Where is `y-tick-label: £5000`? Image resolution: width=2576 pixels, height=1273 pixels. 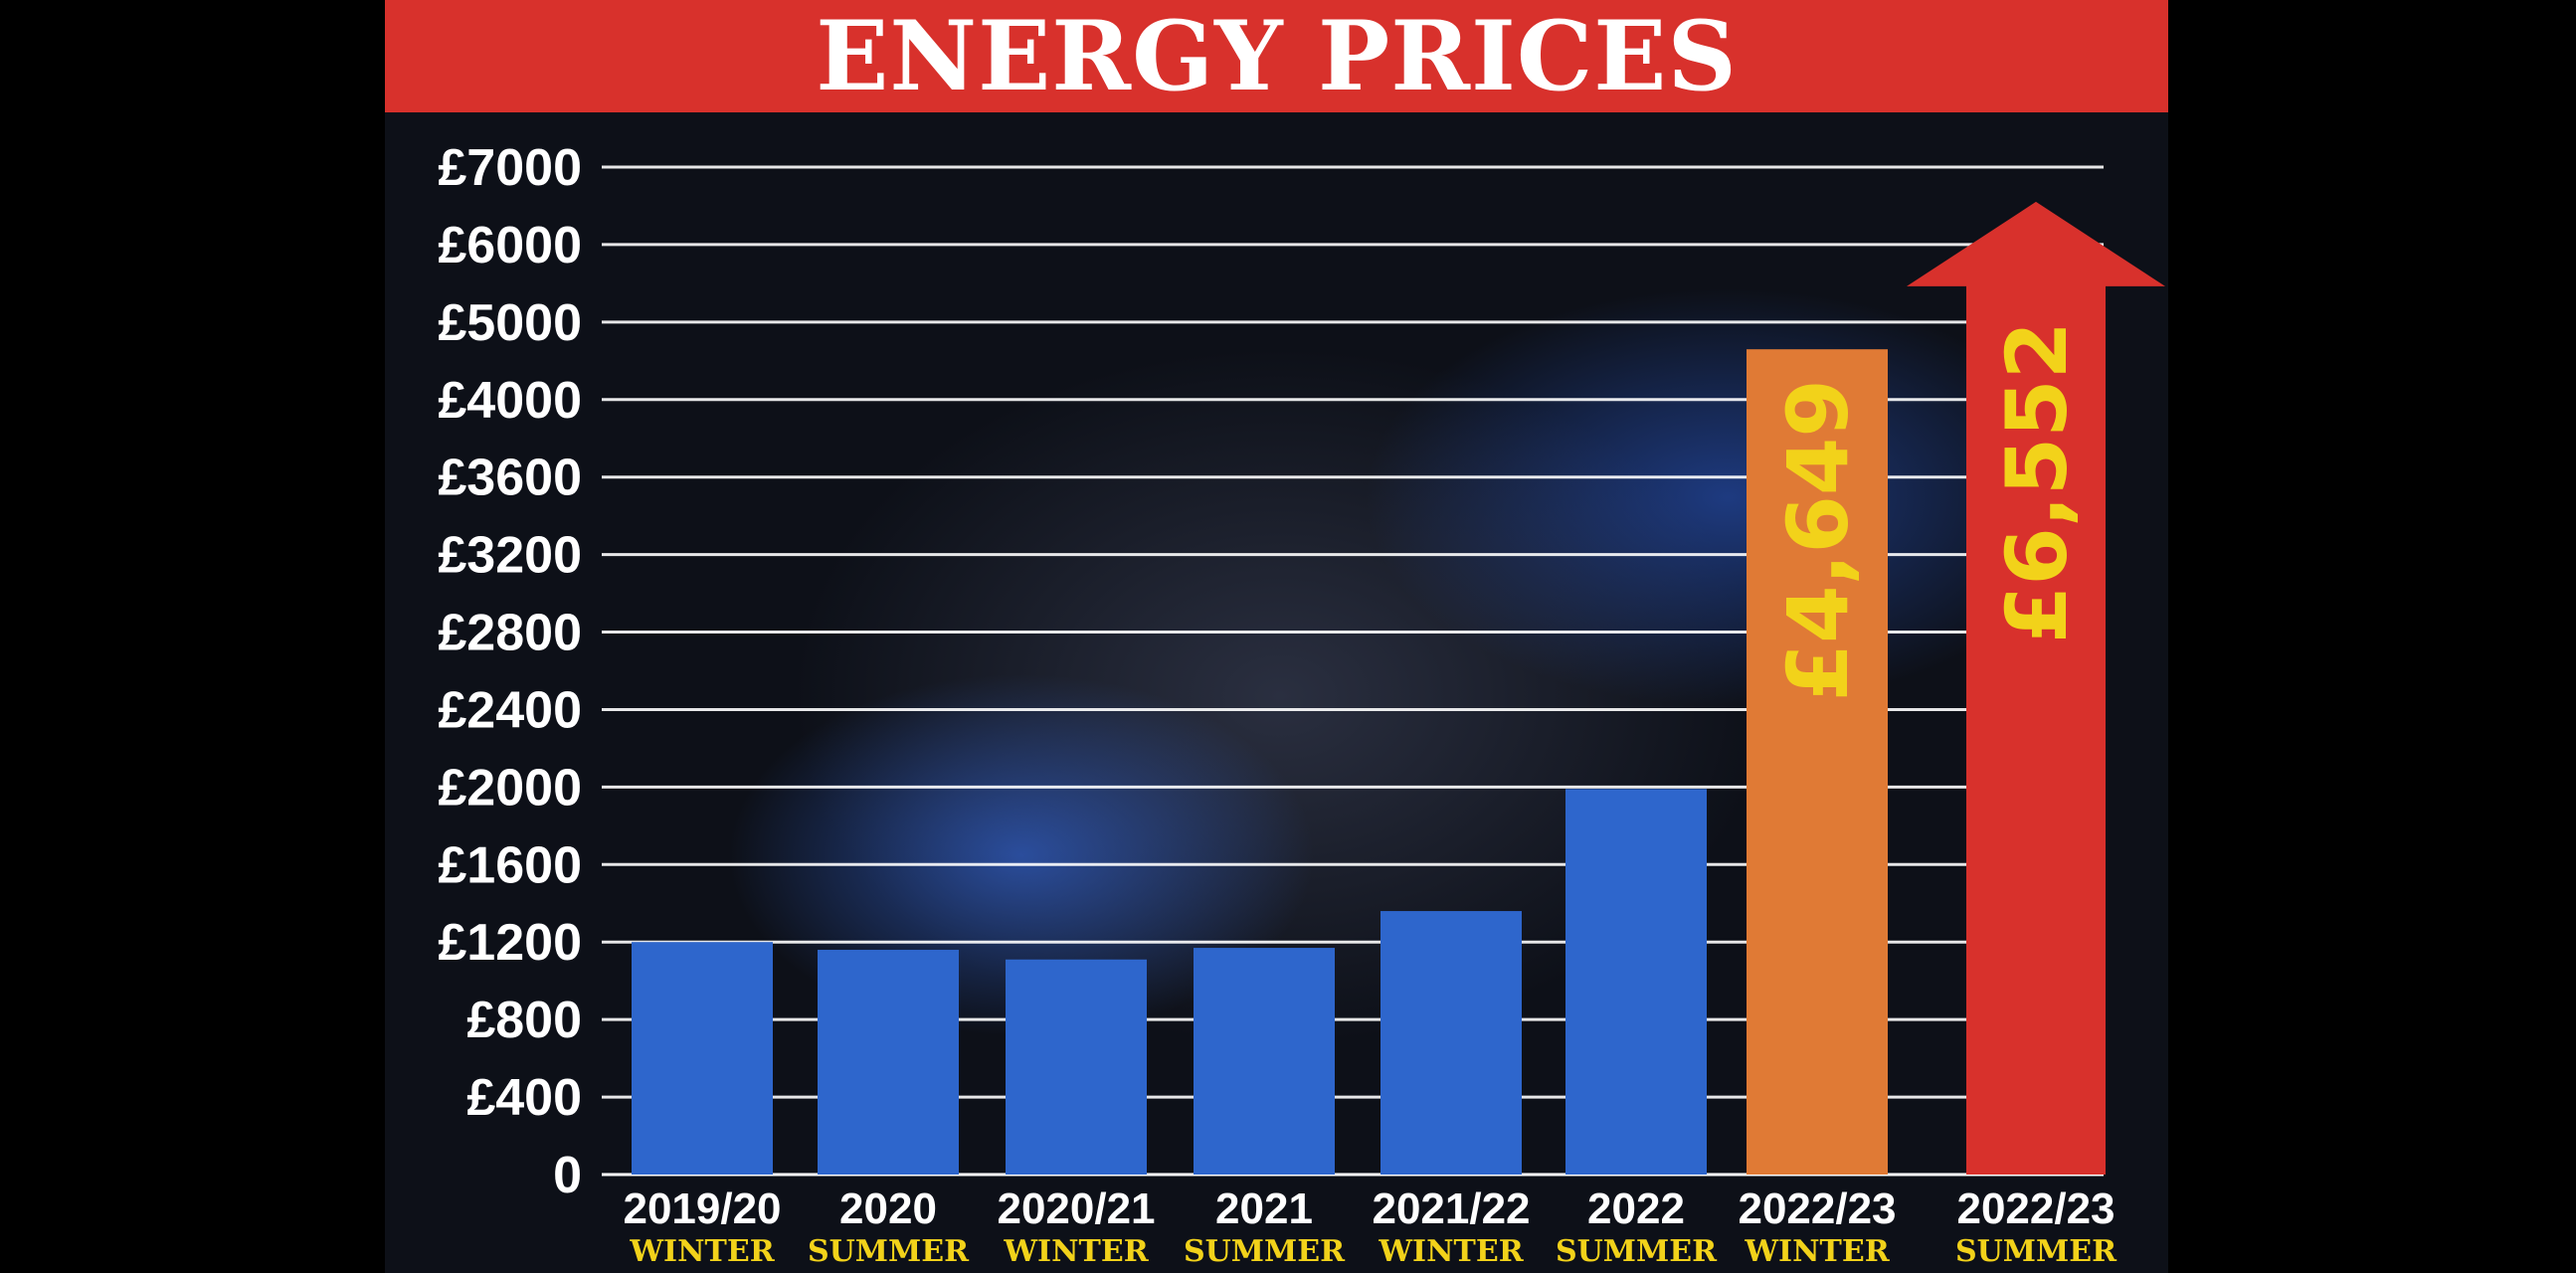 y-tick-label: £5000 is located at coordinates (510, 323).